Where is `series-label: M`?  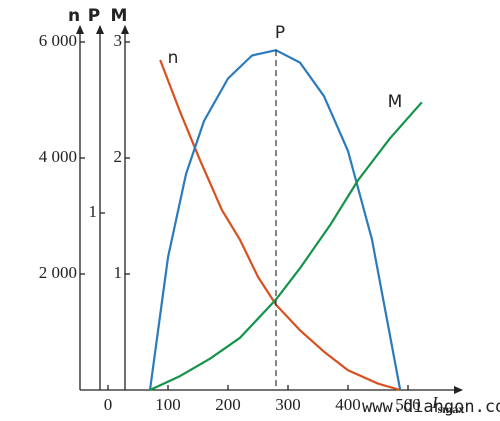 series-label: M is located at coordinates (395, 102).